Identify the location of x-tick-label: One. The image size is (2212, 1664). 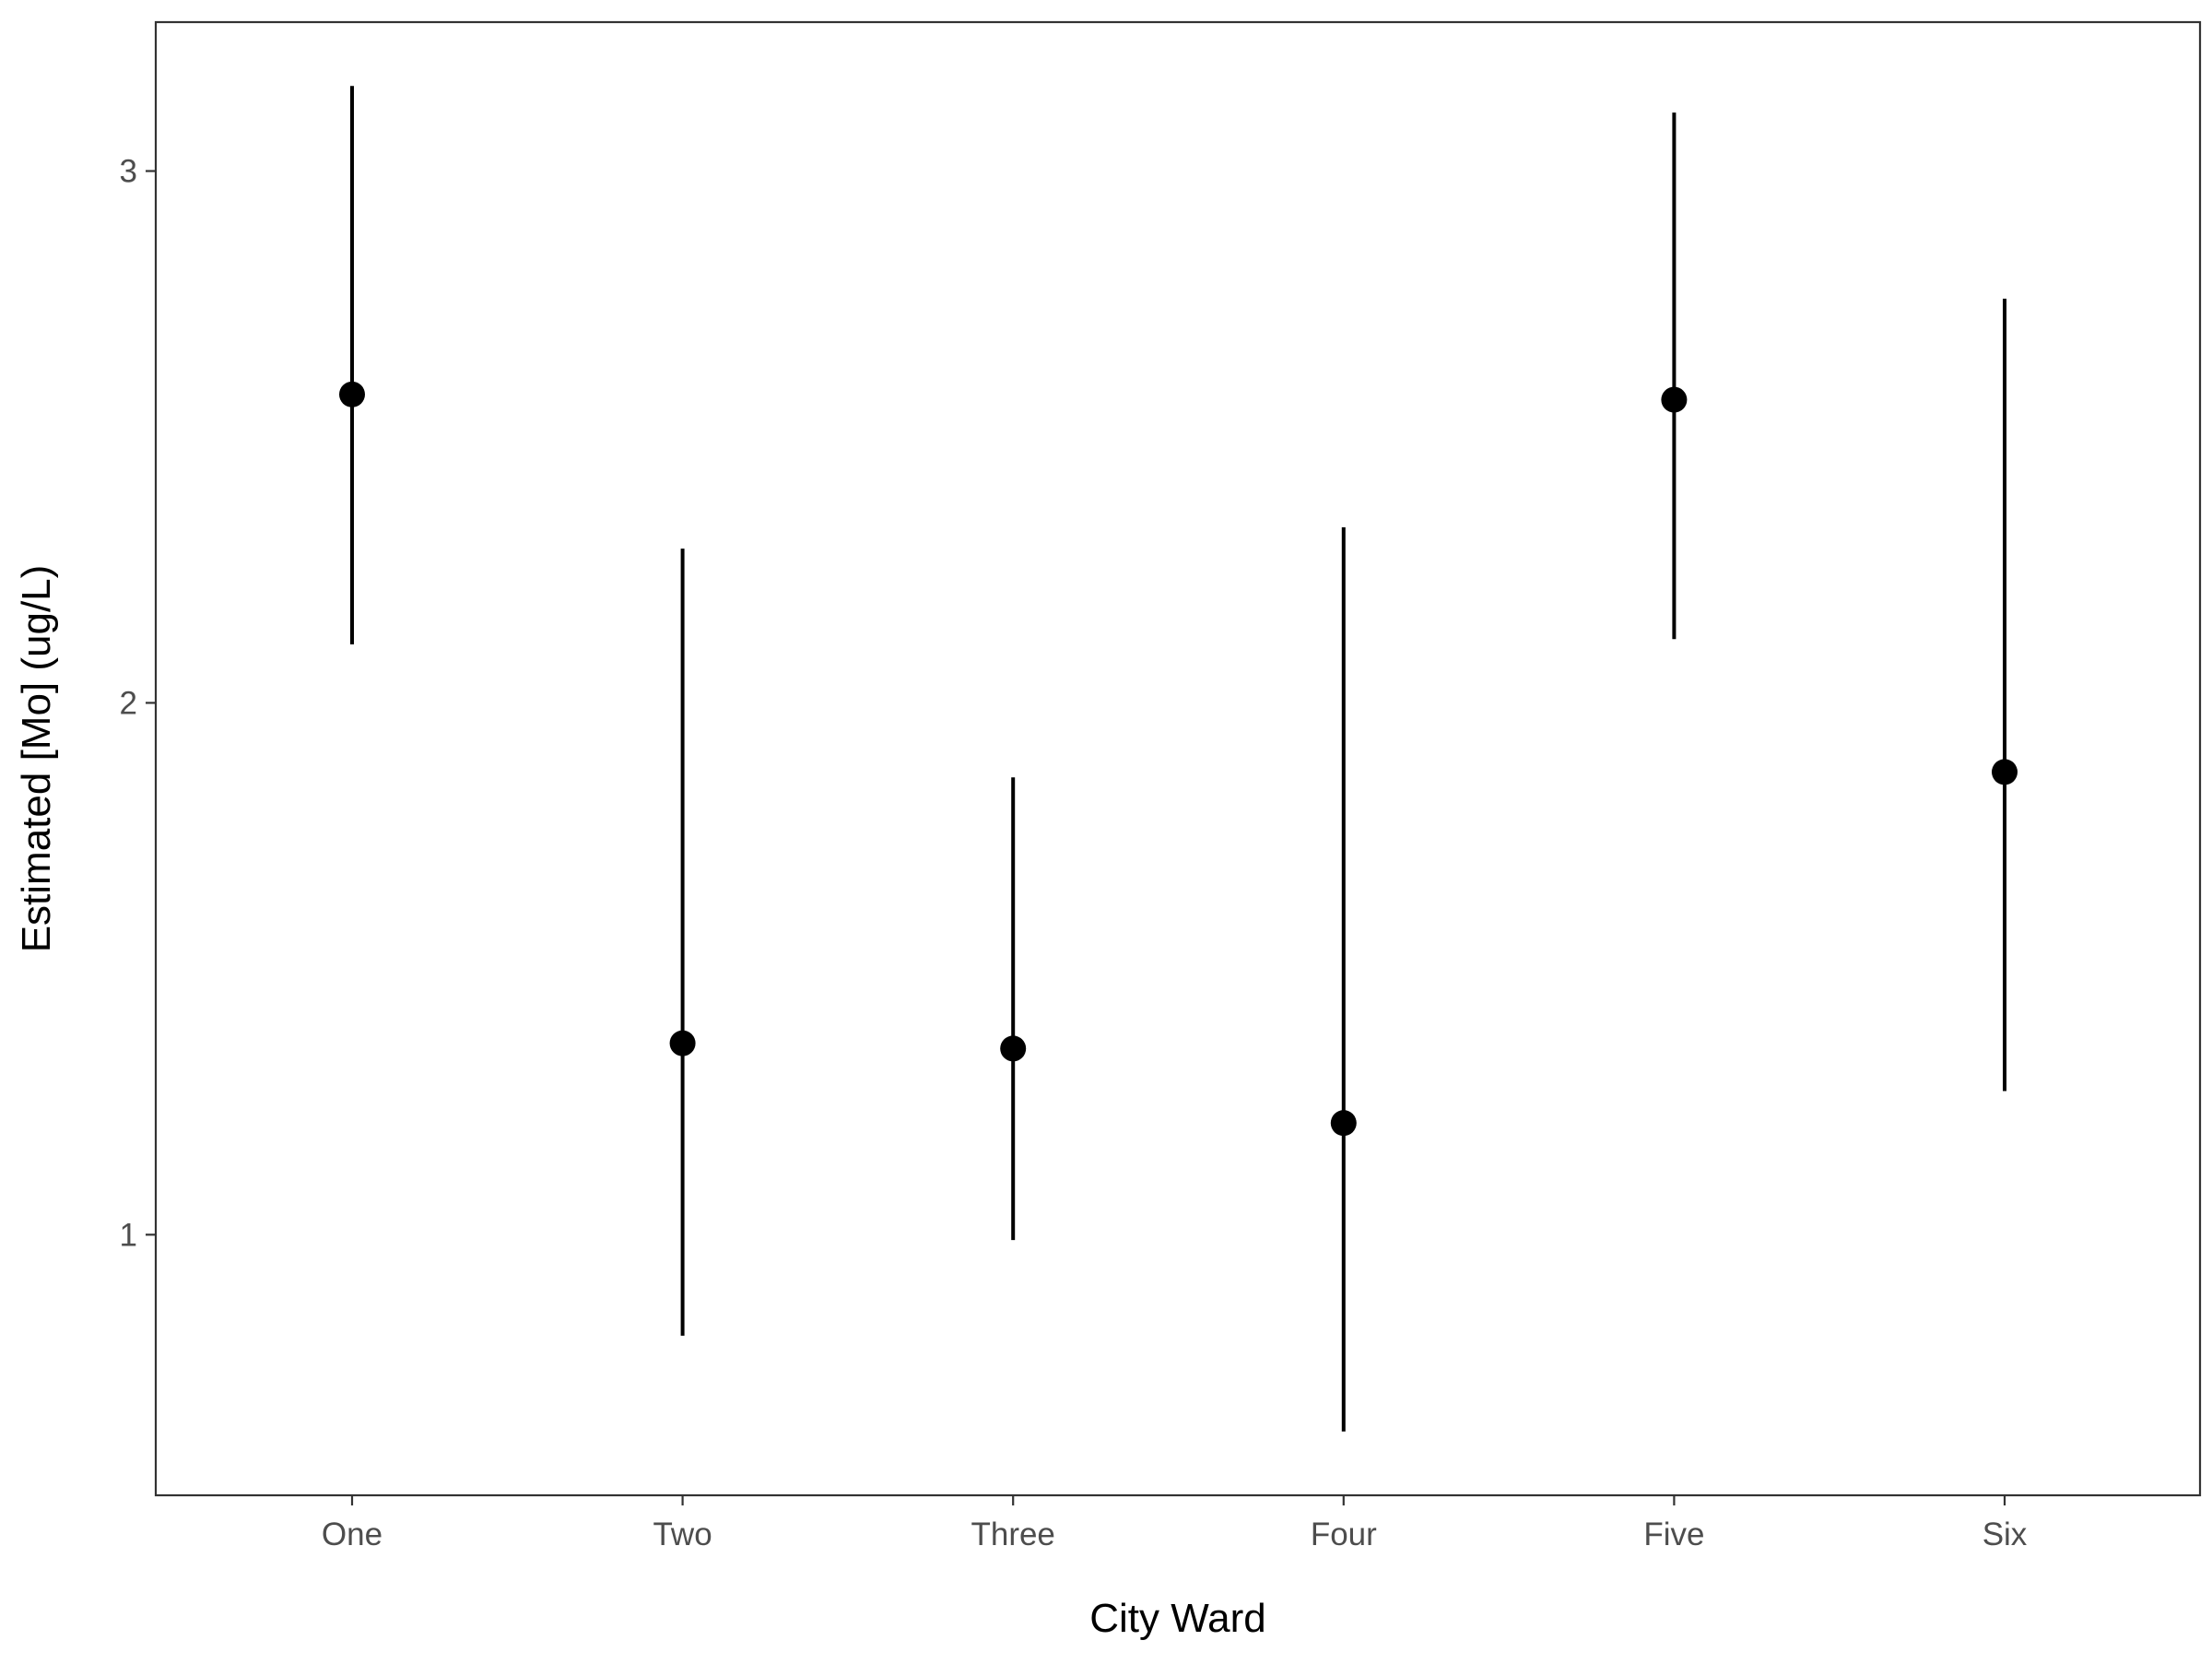
(352, 1534).